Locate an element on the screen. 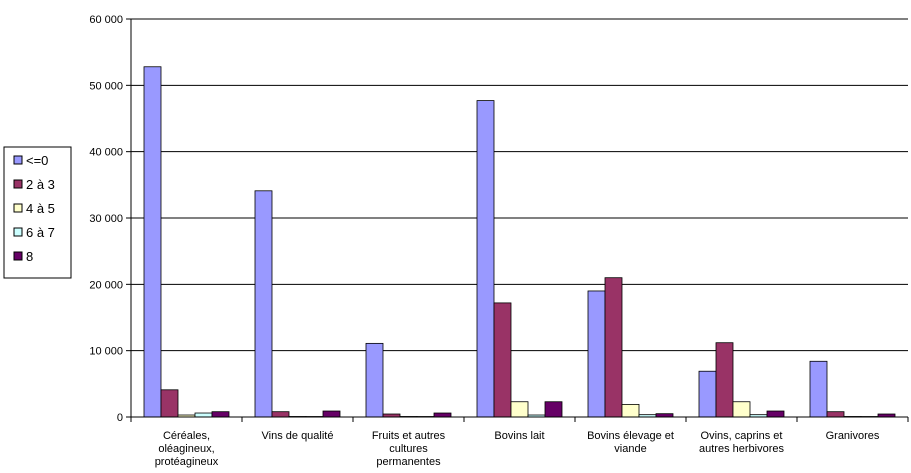 The height and width of the screenshot is (473, 911). y-tick-label: 30 000 is located at coordinates (106, 219).